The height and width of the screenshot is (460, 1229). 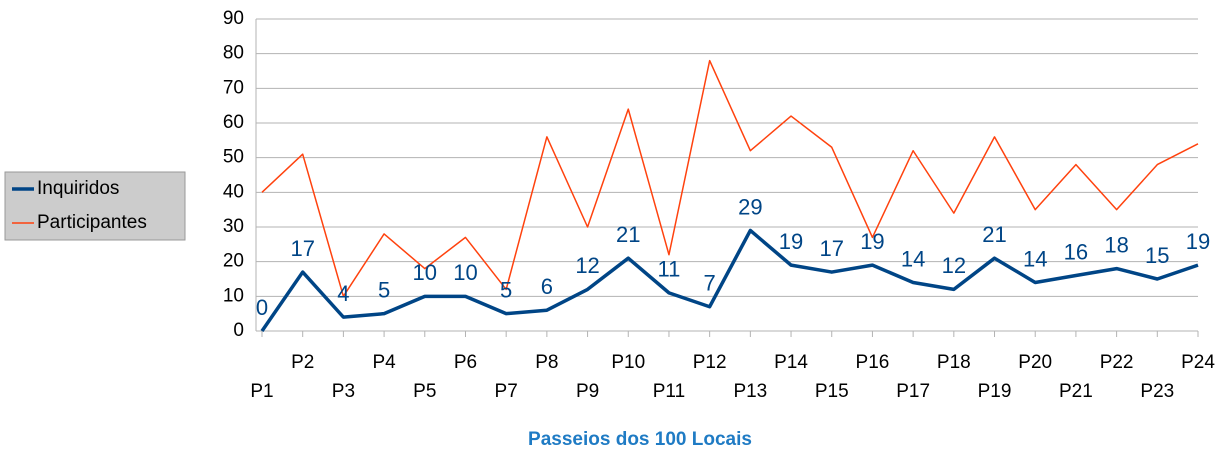 What do you see at coordinates (1157, 255) in the screenshot?
I see `data-label: 15` at bounding box center [1157, 255].